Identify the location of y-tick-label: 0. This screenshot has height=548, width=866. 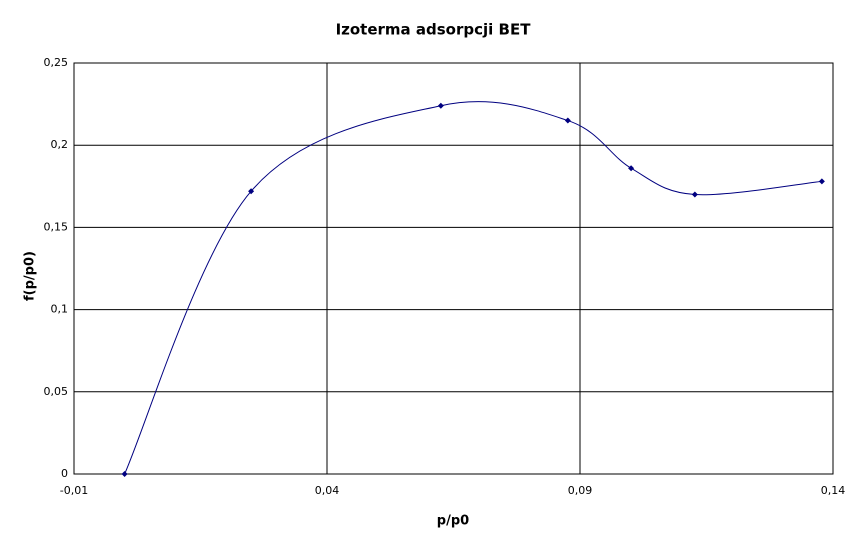
(64, 473).